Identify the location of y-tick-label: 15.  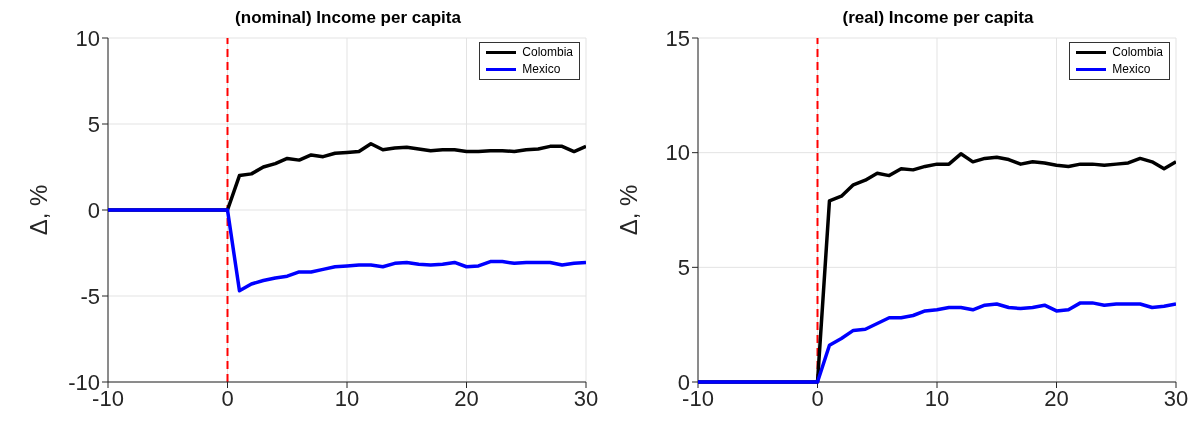
(677, 38).